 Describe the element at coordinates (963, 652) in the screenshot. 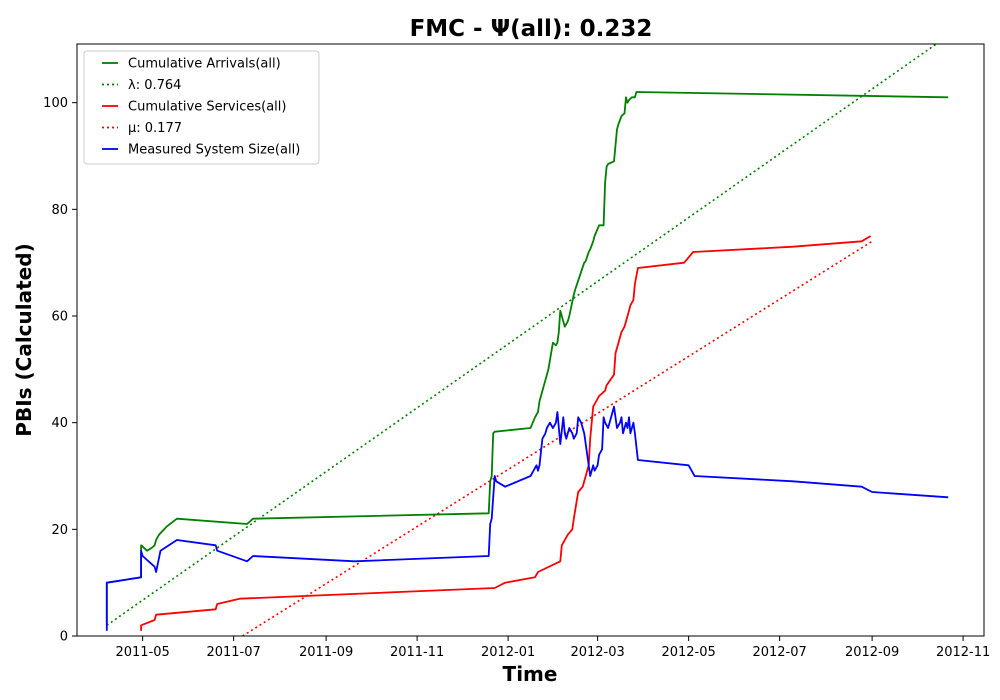

I see `x-tick-label: 2012-11` at that location.